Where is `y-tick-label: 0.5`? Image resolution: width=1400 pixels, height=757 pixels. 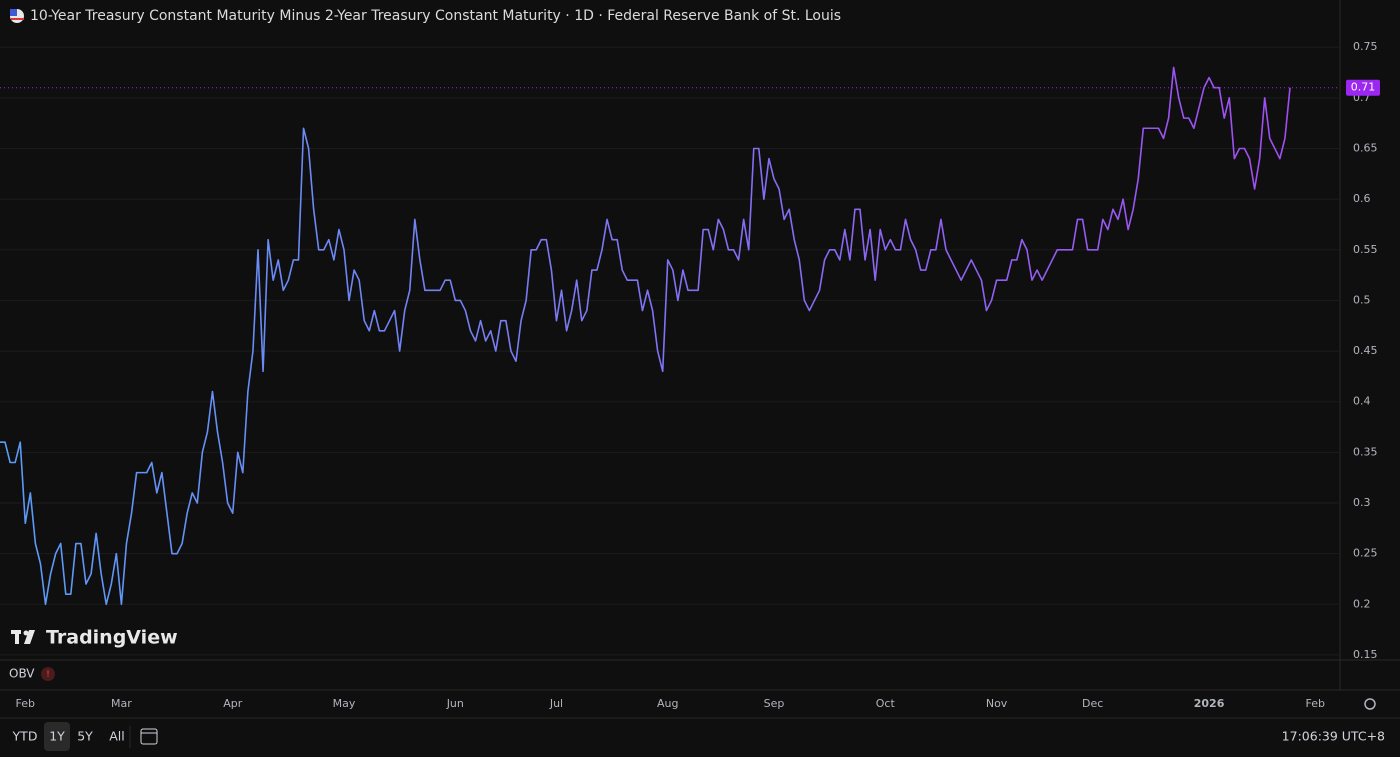 y-tick-label: 0.5 is located at coordinates (1362, 299).